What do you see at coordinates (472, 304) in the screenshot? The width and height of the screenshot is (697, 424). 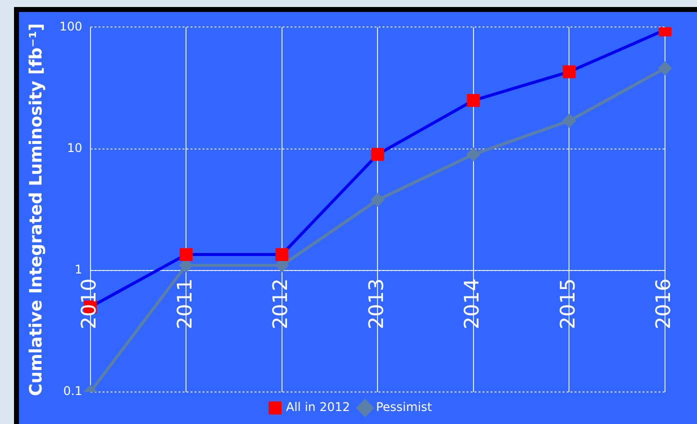 I see `x-tick-label: 2014` at bounding box center [472, 304].